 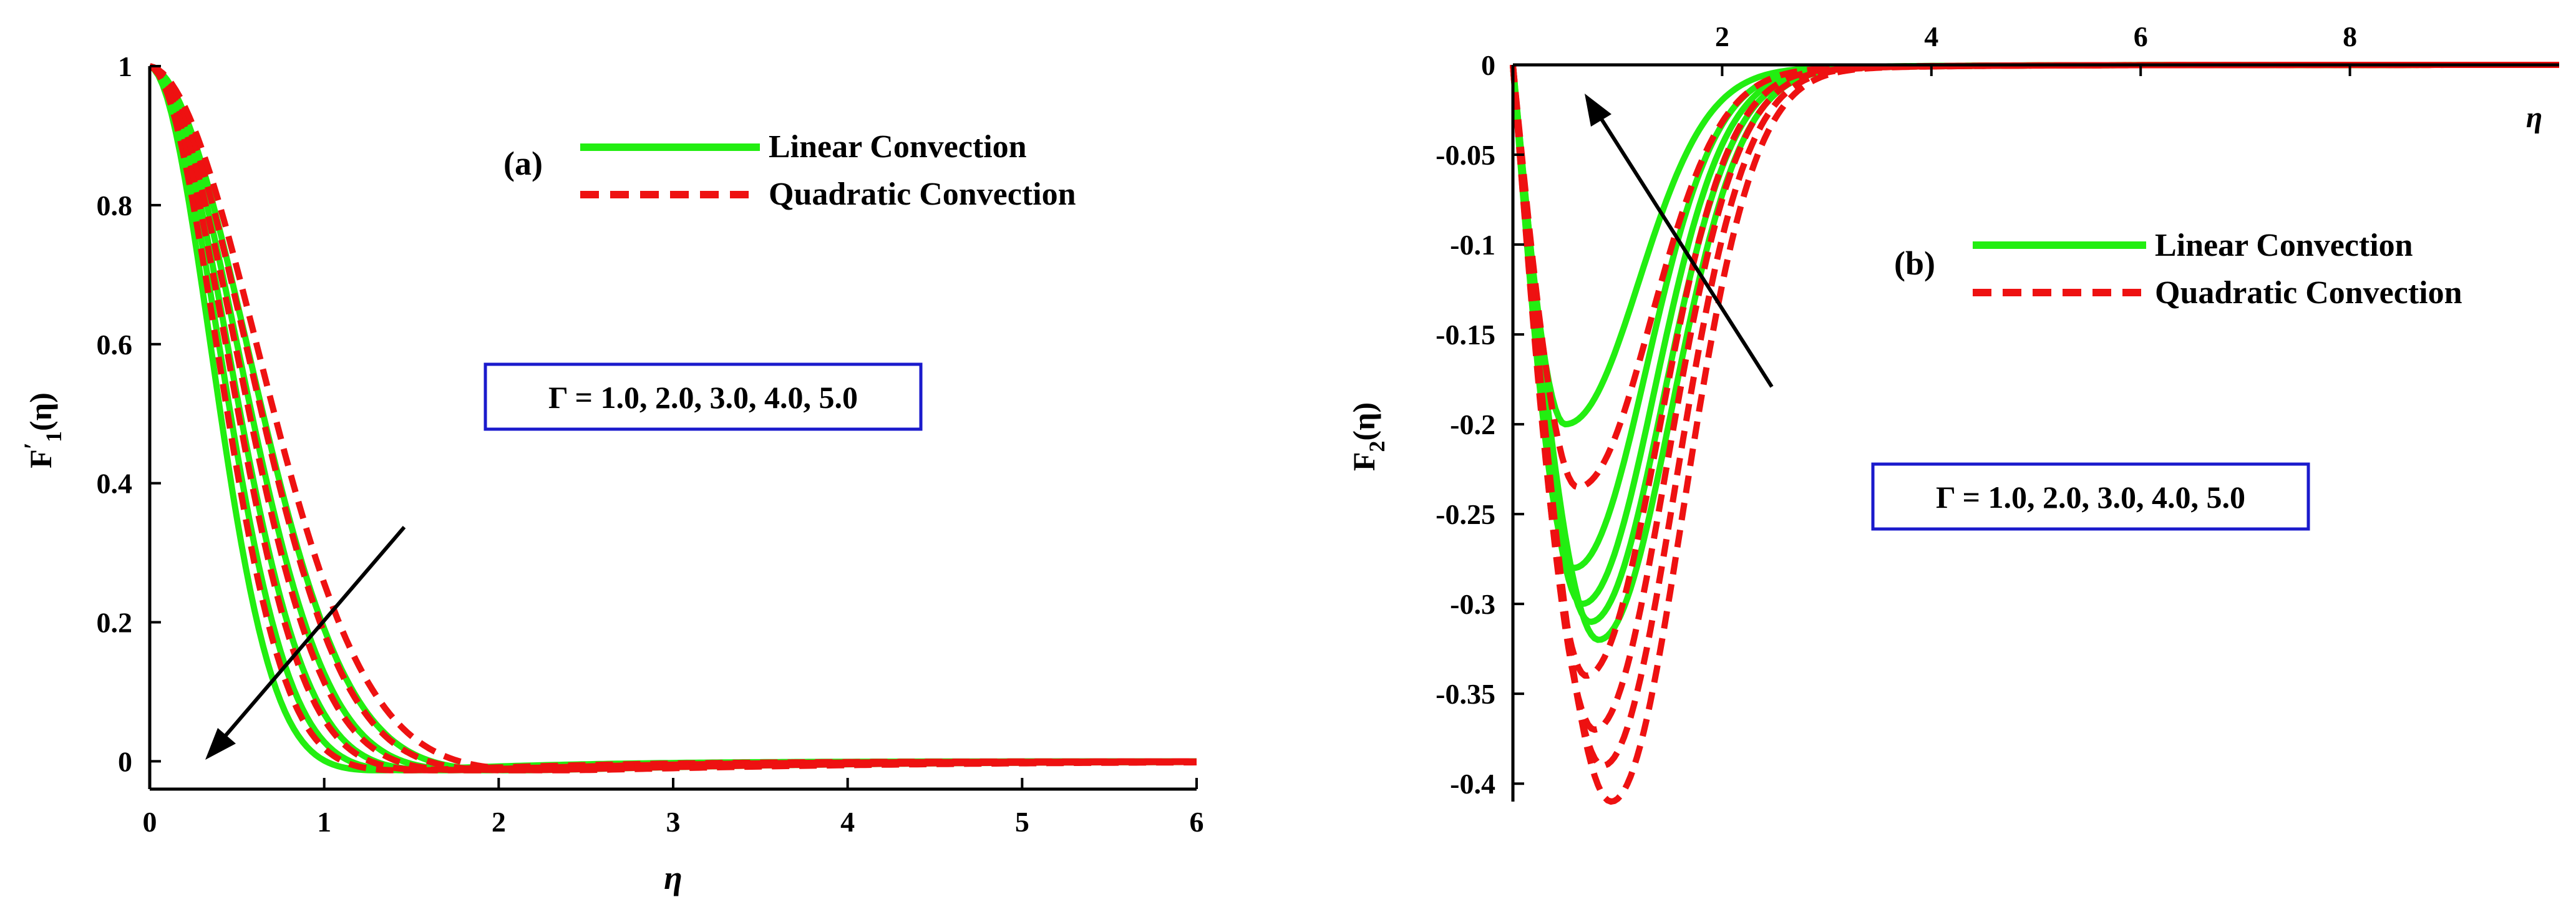 I want to click on panel-b-xtick-label: 6, so click(x=2141, y=36).